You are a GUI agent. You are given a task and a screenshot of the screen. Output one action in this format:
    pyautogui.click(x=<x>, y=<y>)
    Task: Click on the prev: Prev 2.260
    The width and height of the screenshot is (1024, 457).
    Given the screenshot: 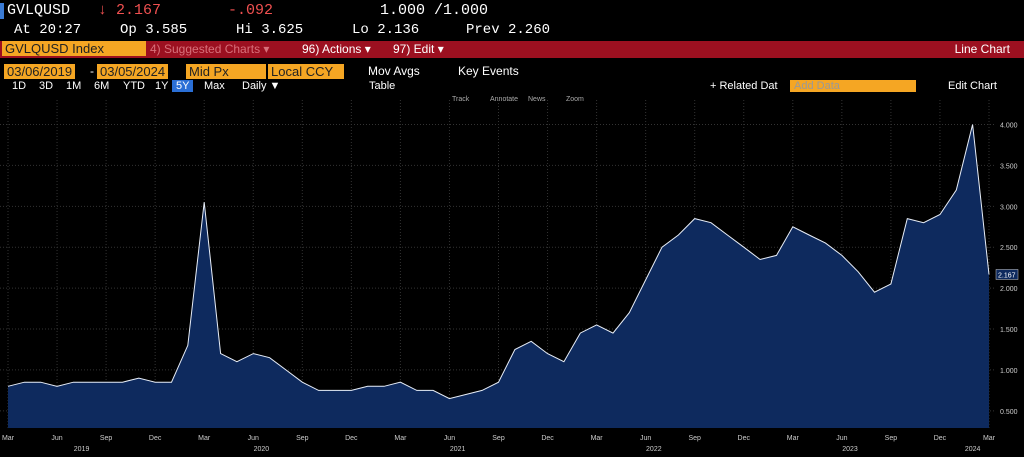 What is the action you would take?
    pyautogui.click(x=508, y=30)
    